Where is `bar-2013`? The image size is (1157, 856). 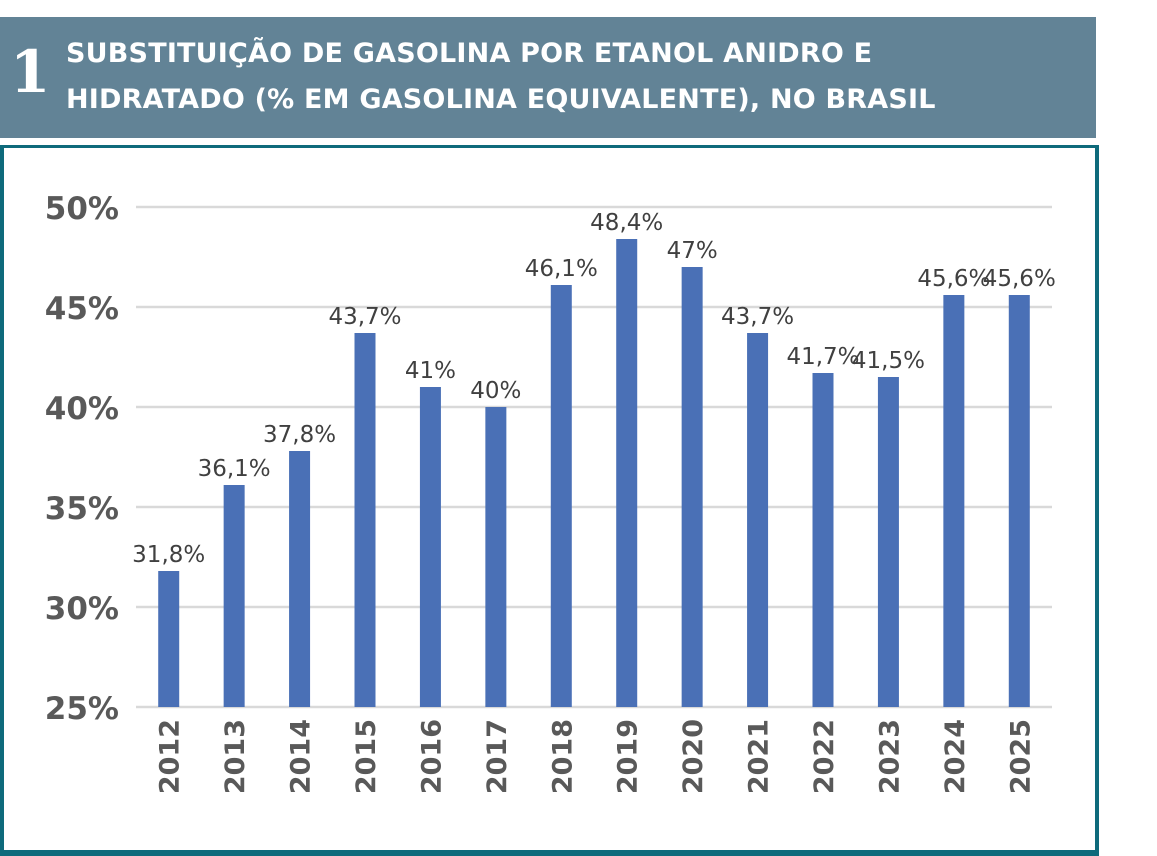
bar-2013 is located at coordinates (234, 596).